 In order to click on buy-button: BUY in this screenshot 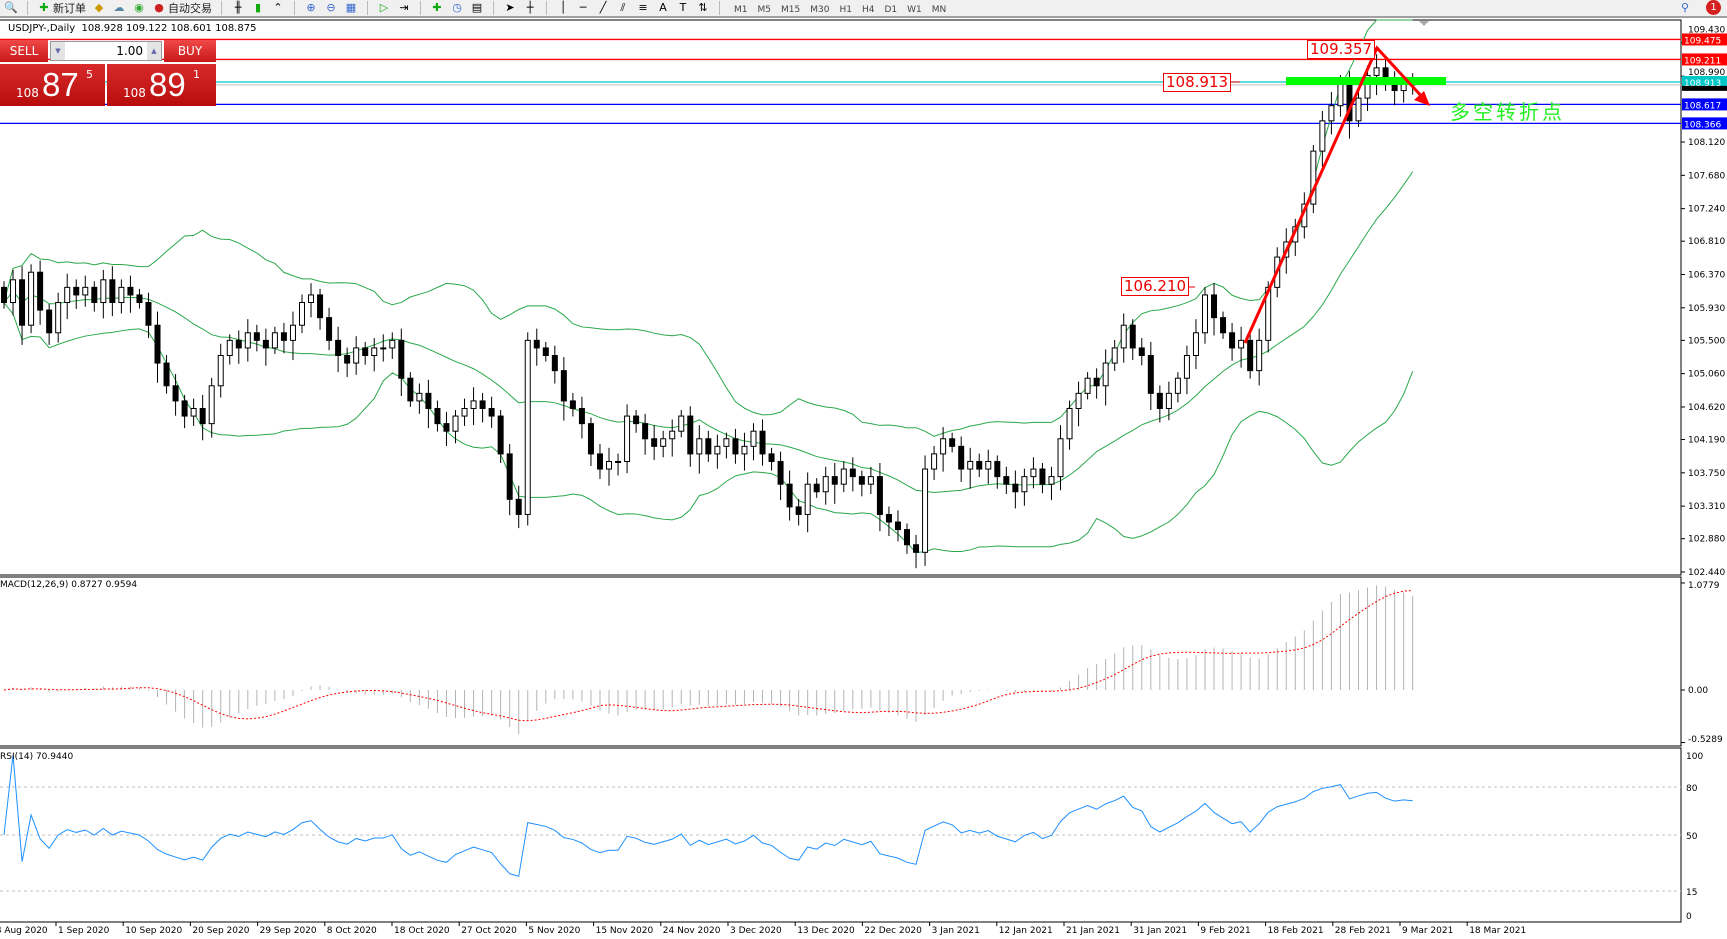, I will do `click(190, 51)`.